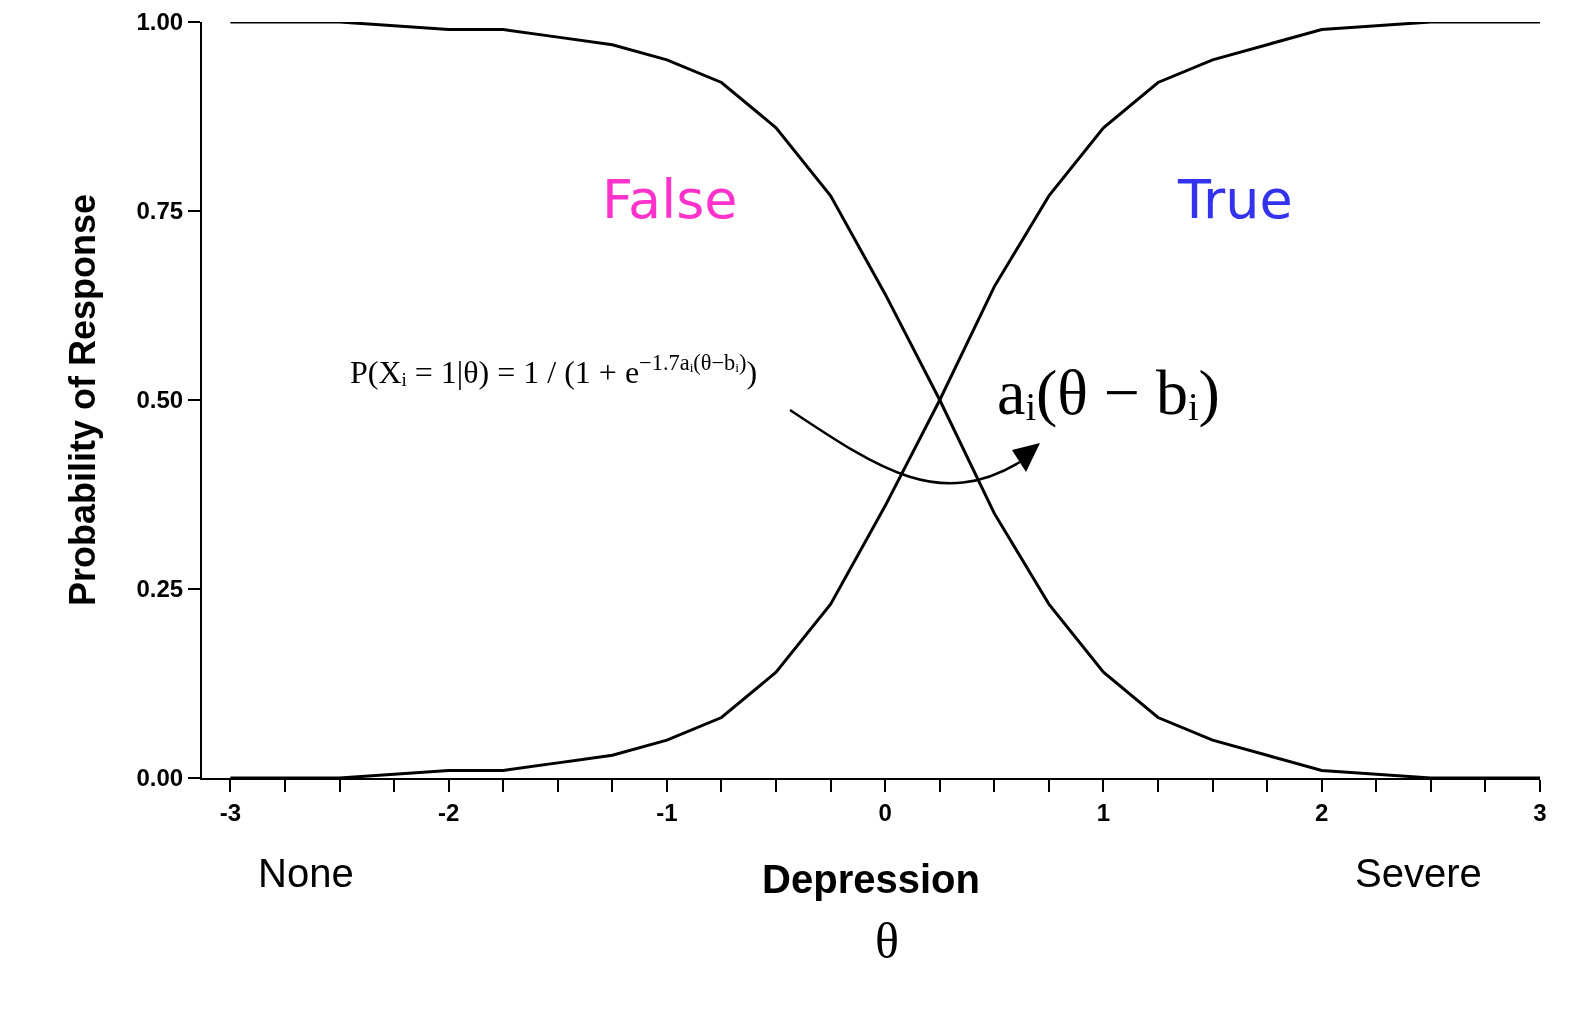 The image size is (1589, 1009). Describe the element at coordinates (1322, 812) in the screenshot. I see `x-tick-label: 2` at that location.